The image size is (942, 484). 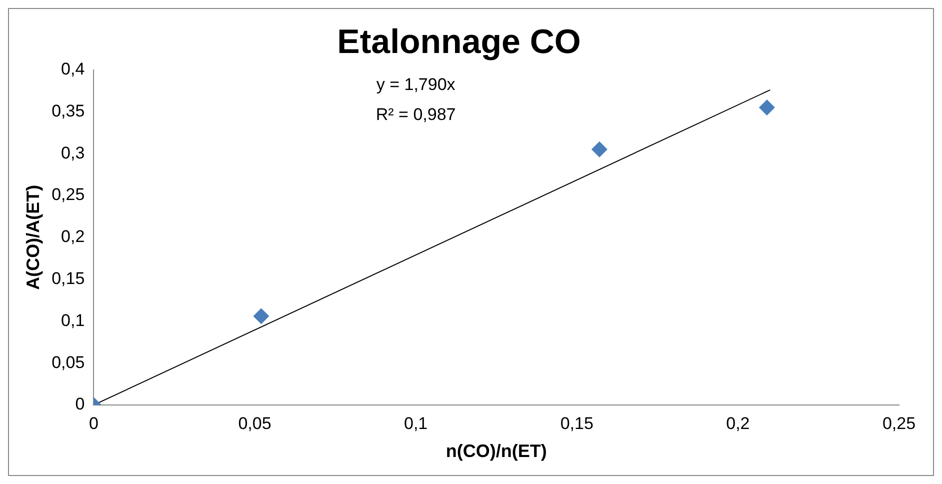 What do you see at coordinates (68, 110) in the screenshot?
I see `y-tick-label: 0,35` at bounding box center [68, 110].